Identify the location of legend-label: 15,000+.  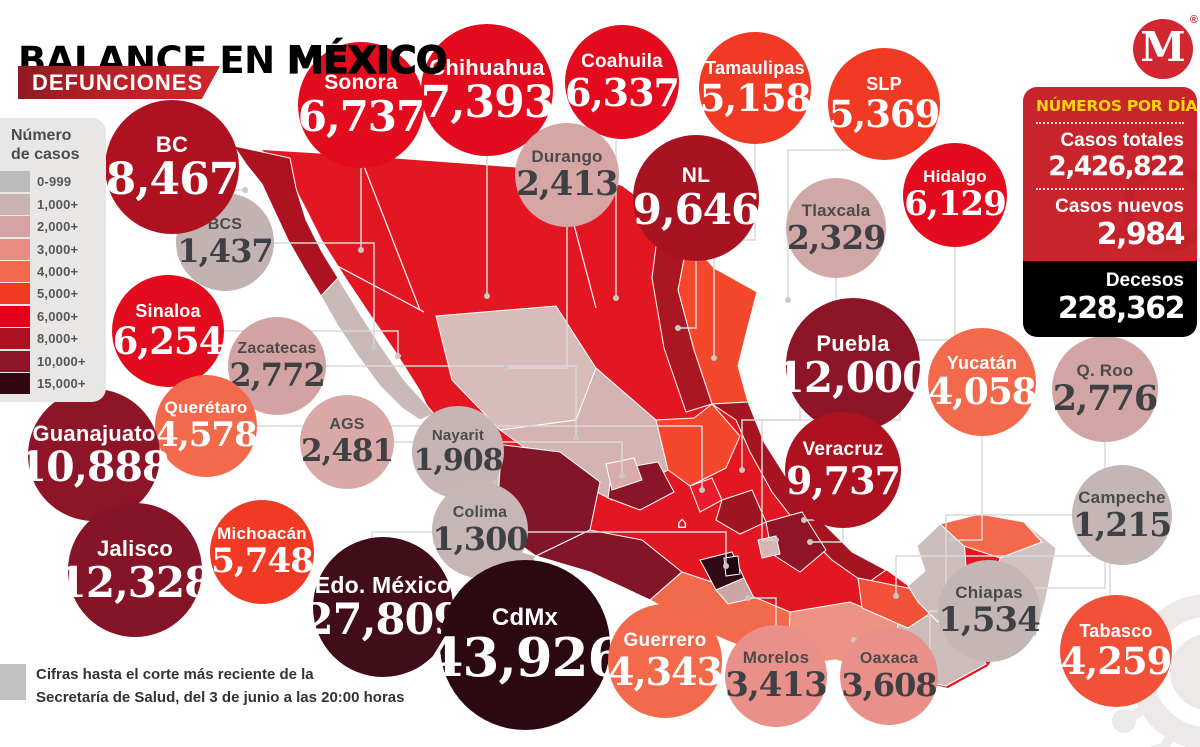
(61, 383).